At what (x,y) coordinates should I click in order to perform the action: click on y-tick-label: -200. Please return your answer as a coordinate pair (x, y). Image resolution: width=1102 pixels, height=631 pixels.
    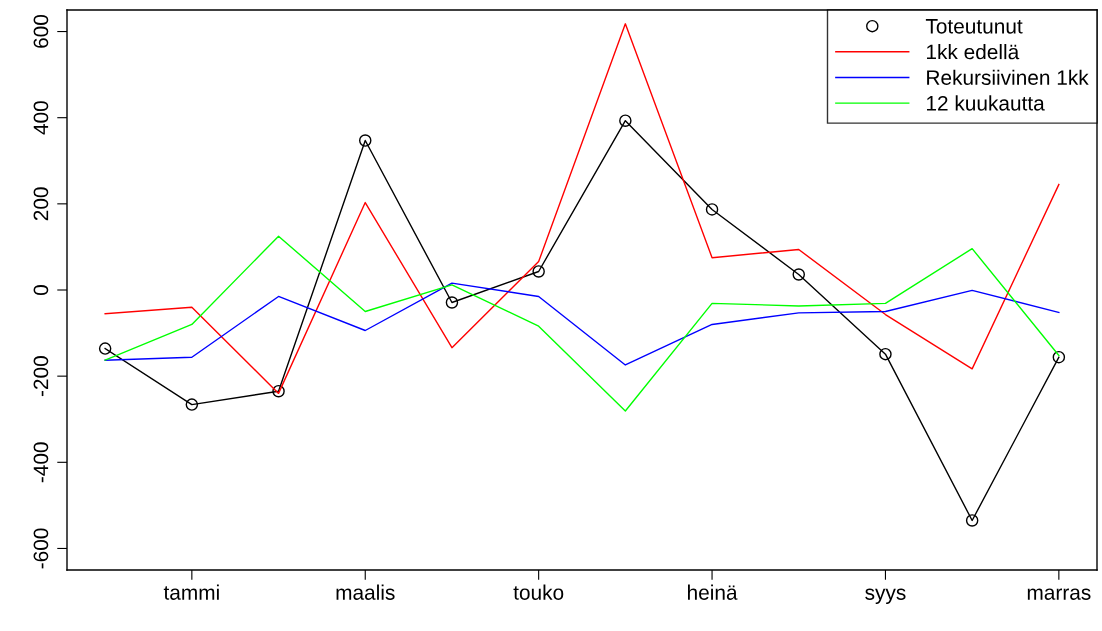
    Looking at the image, I should click on (41, 376).